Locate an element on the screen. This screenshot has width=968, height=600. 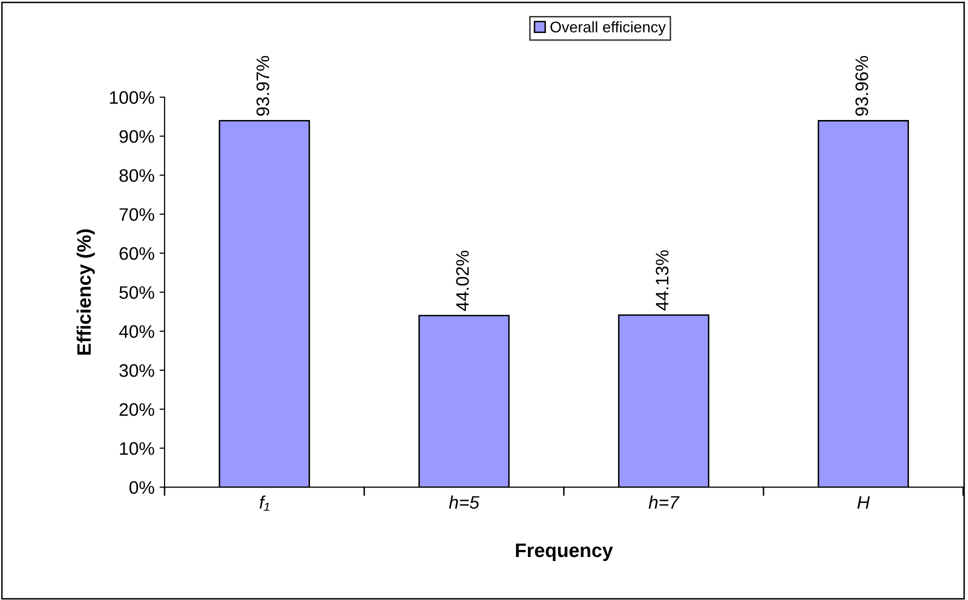
y-axis-title: Efficiency (%) is located at coordinates (85, 292).